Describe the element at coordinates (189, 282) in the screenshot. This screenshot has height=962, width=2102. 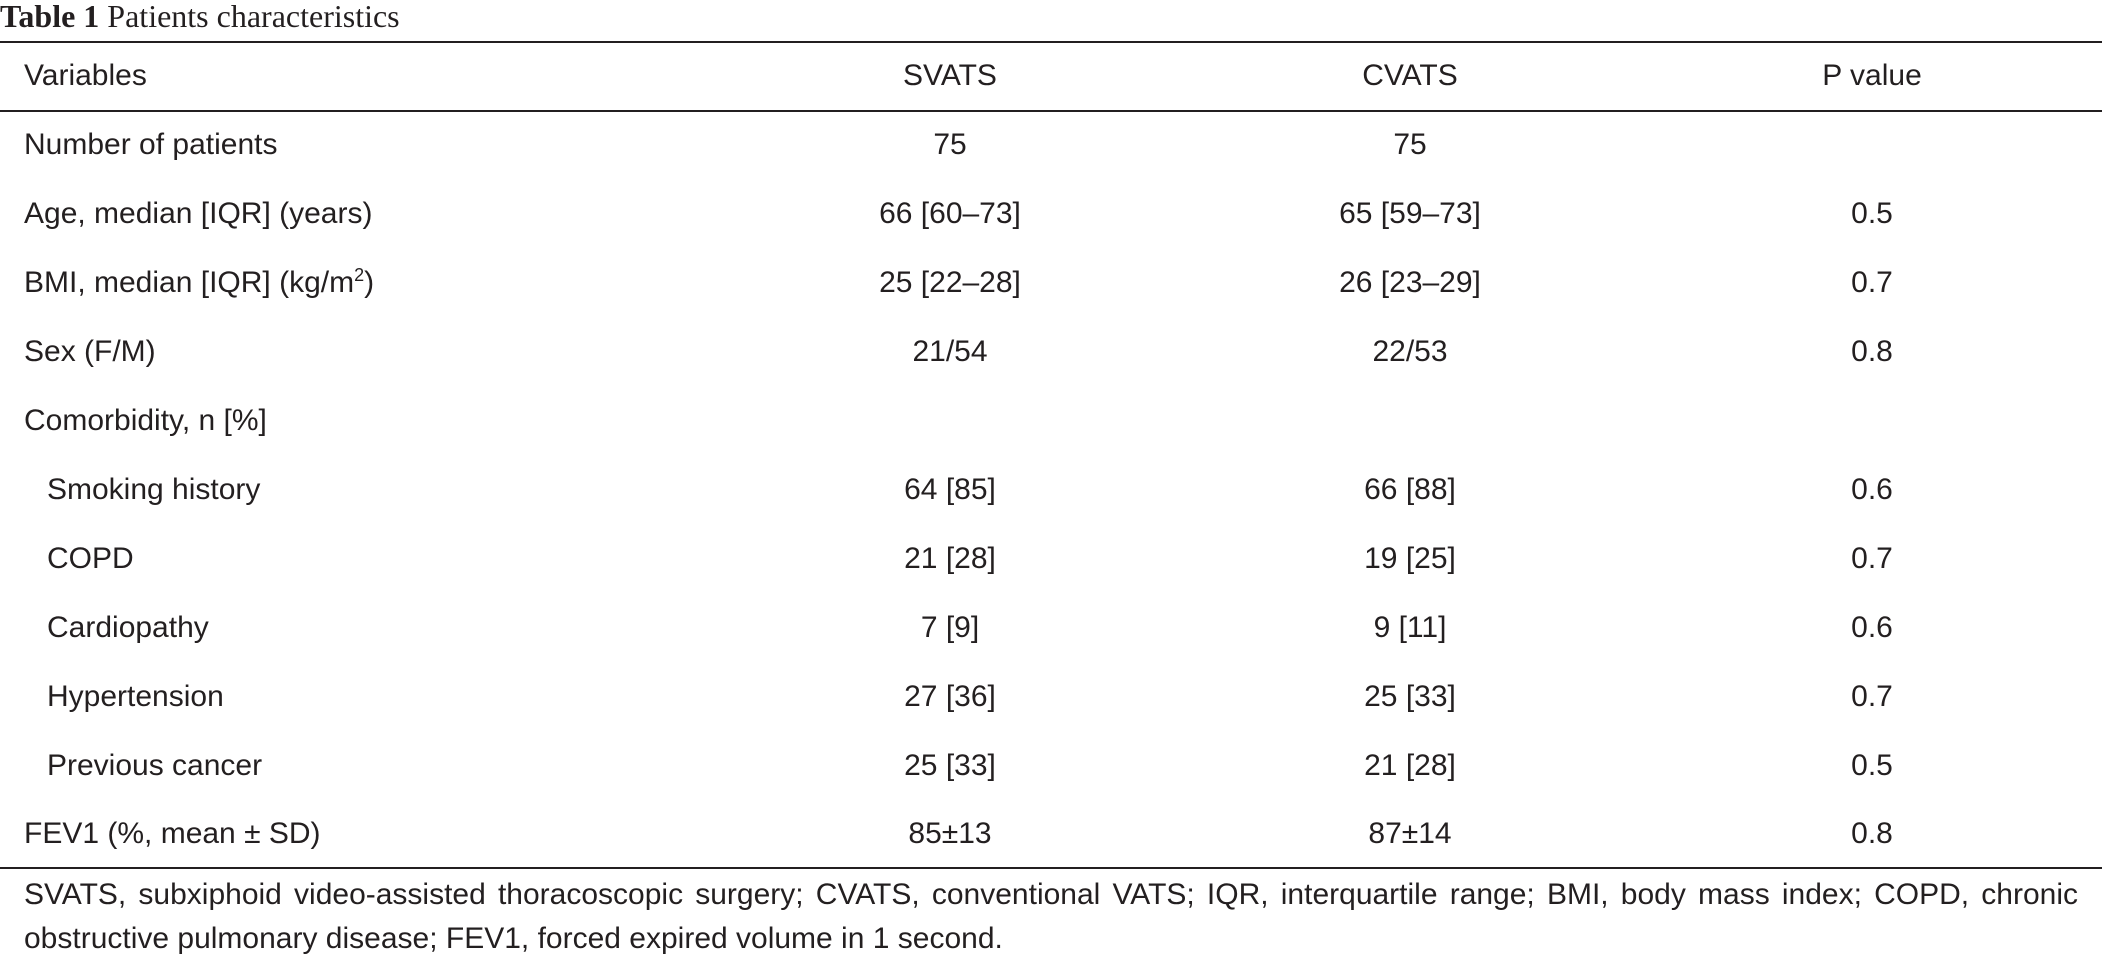
I see `row-variable-text: BMI, median [IQR] (kg/m` at that location.